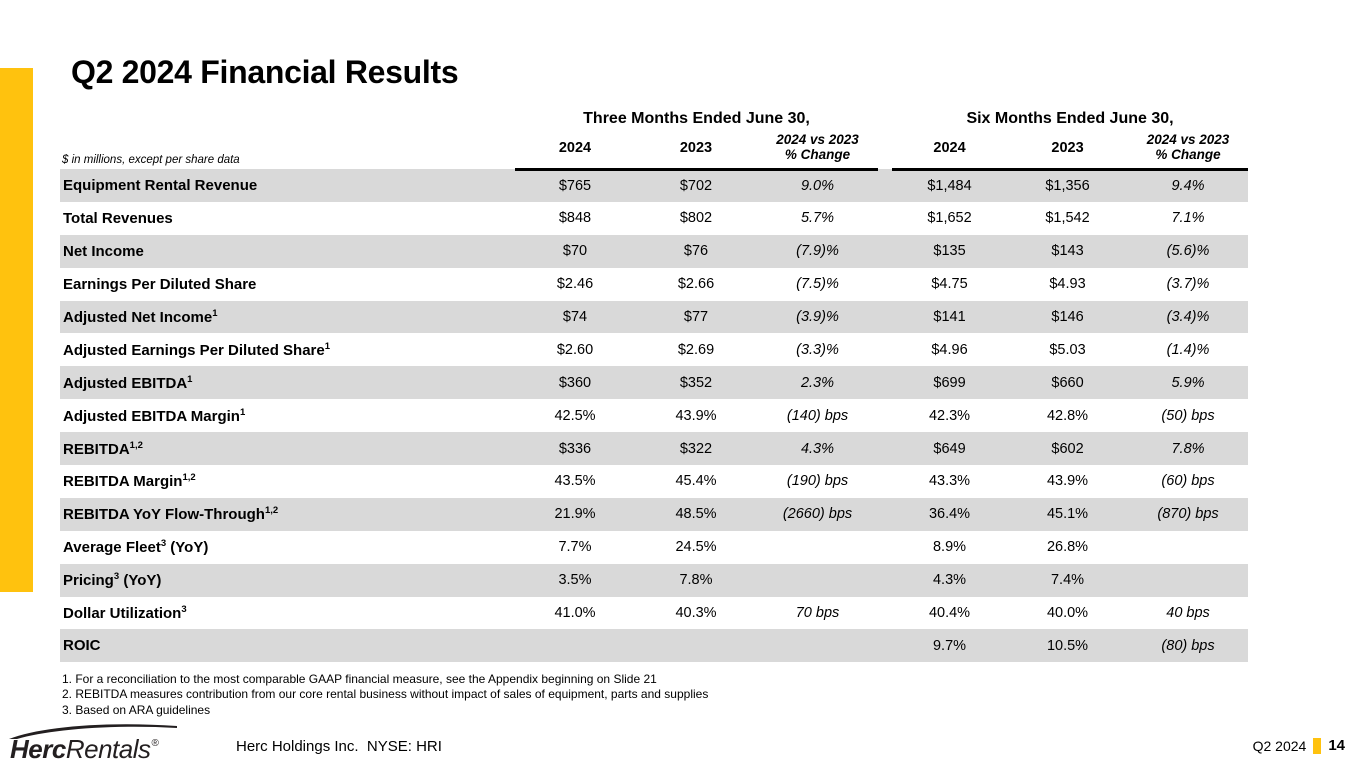  Describe the element at coordinates (575, 284) in the screenshot. I see `cell-value: $2.46` at that location.